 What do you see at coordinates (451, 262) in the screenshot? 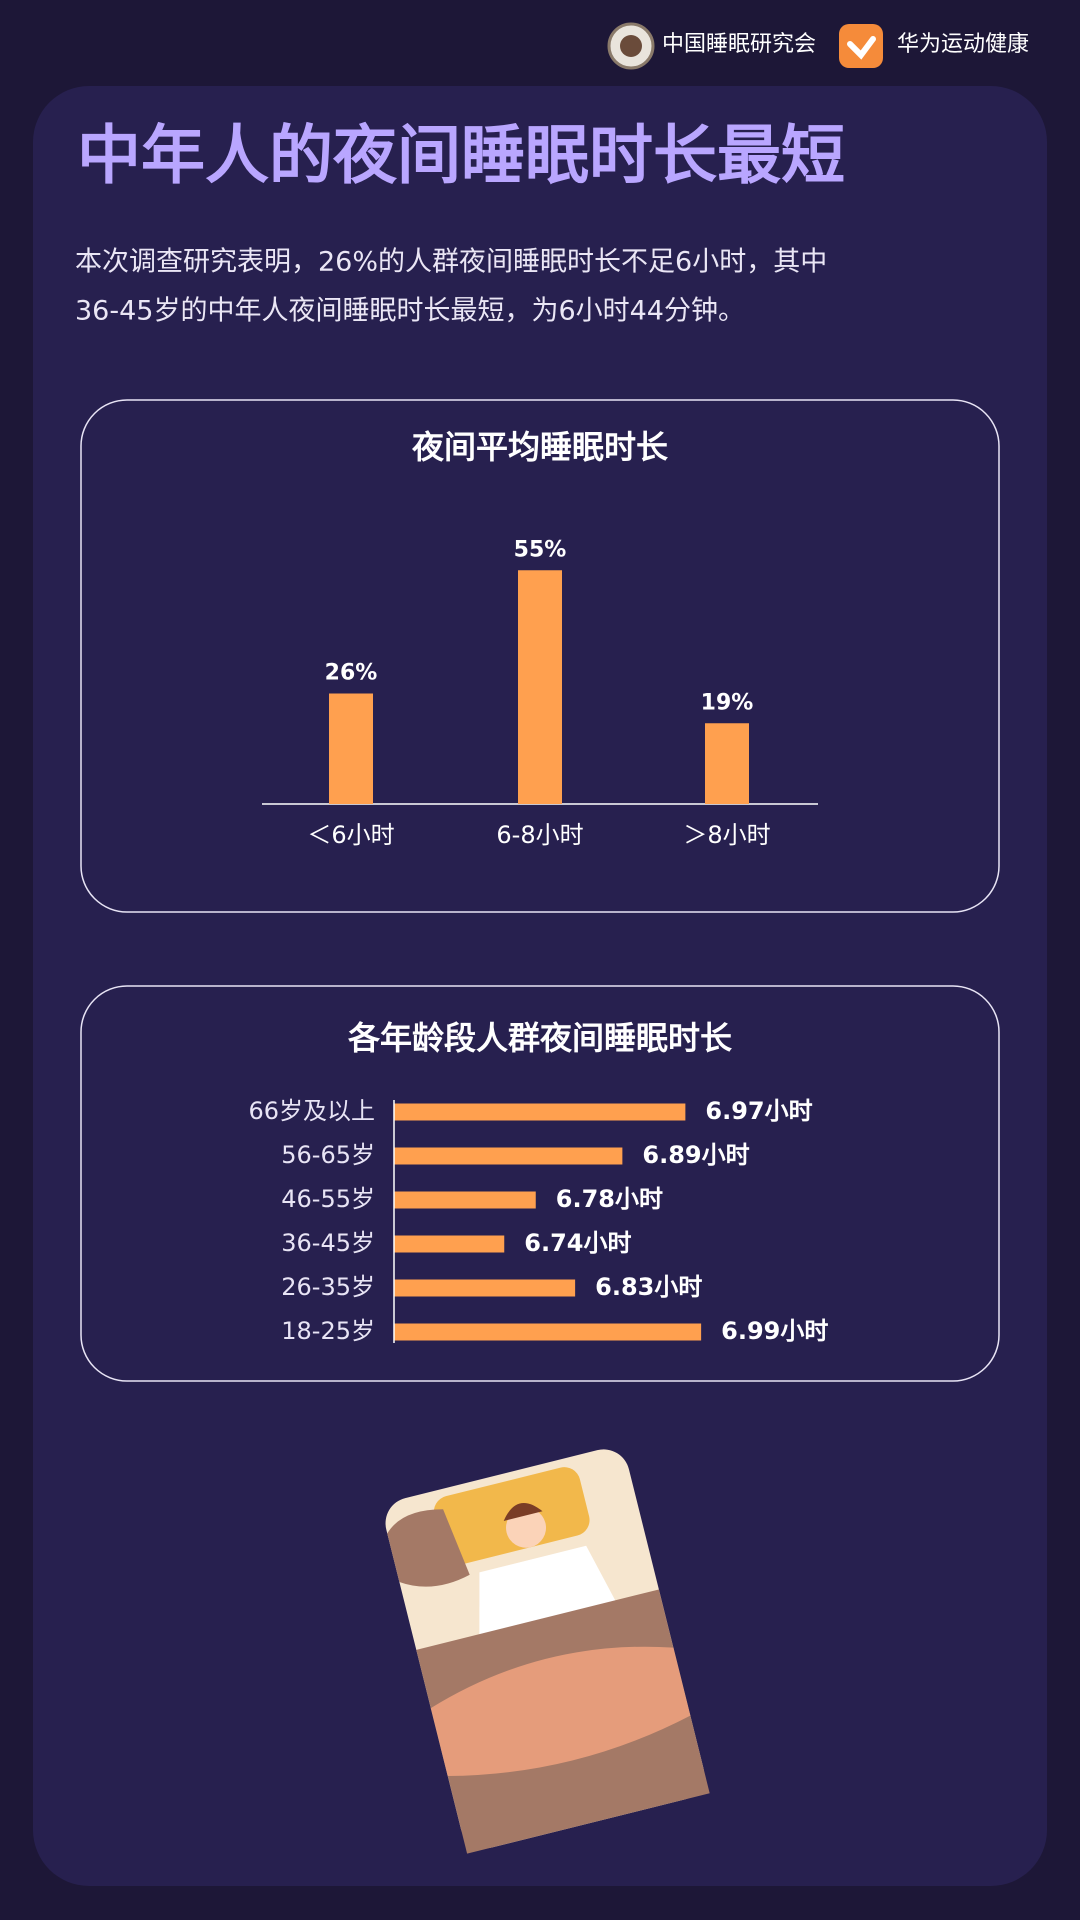
I see `body-text: 本次调查研究表明，26%的人群夜间睡眠时长不足6小时，其中` at bounding box center [451, 262].